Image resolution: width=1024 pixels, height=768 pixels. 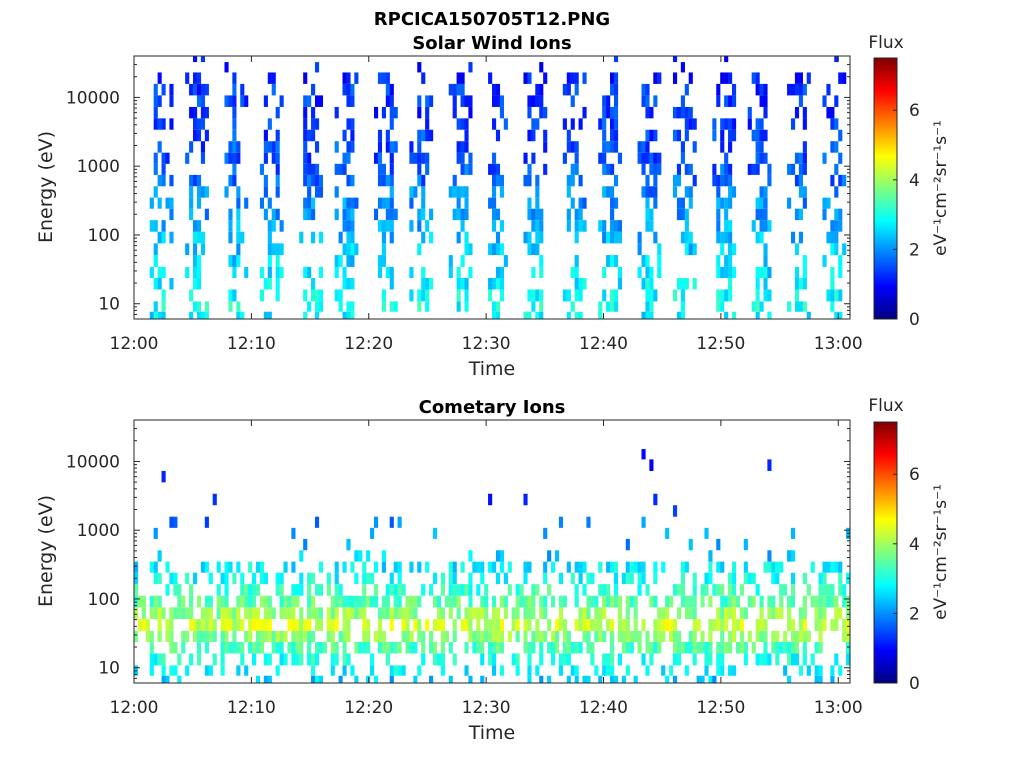 I want to click on y-tick-label: 10, so click(x=109, y=669).